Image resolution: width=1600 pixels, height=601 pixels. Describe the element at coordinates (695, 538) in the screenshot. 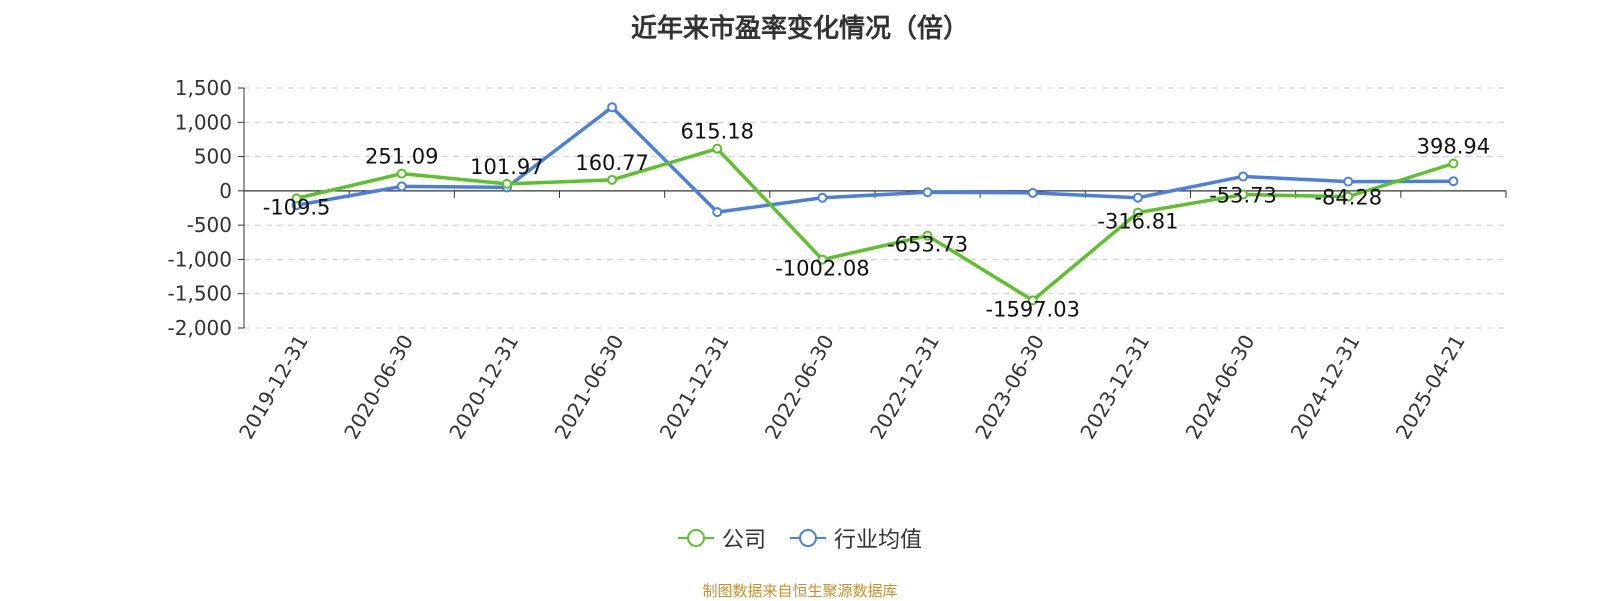

I see `legend-company-swatch-icon` at that location.